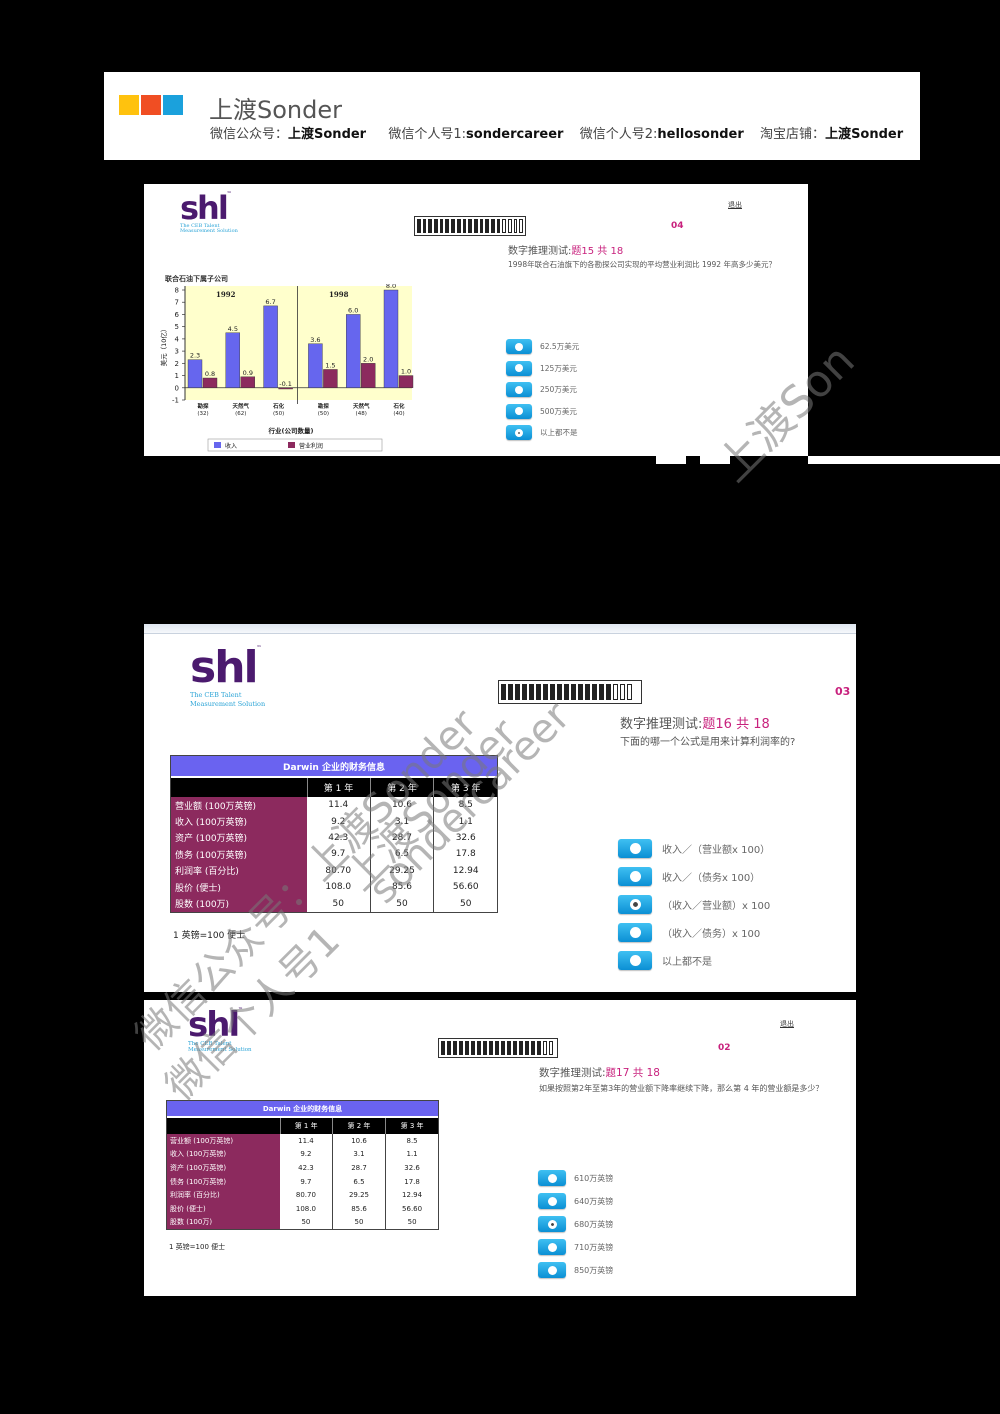  Describe the element at coordinates (411, 1195) in the screenshot. I see `table-cell: 12.94` at that location.